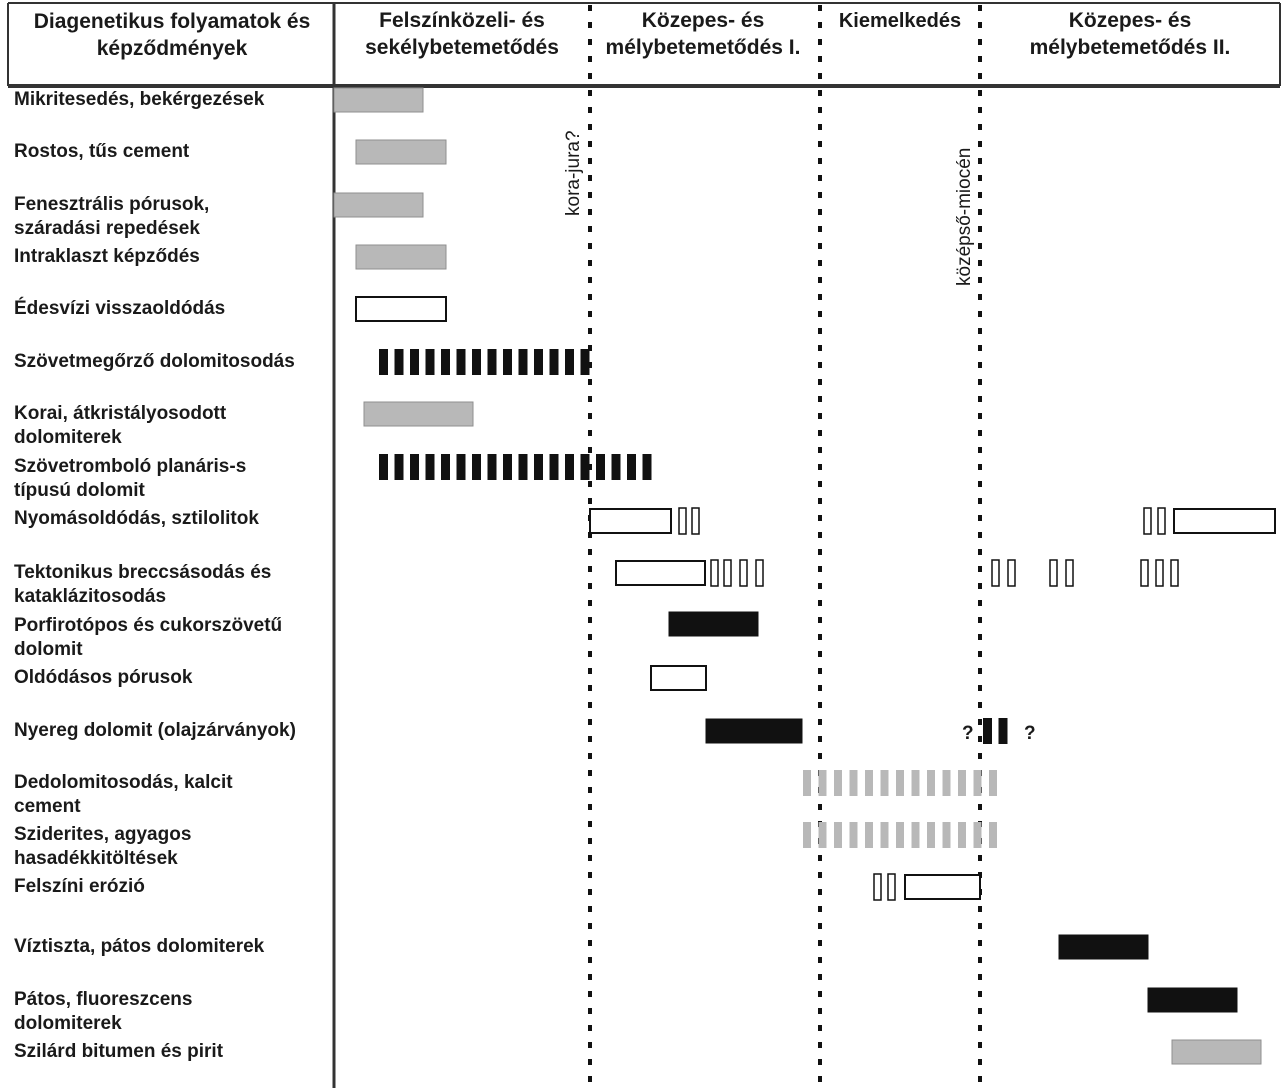 This screenshot has height=1088, width=1284. What do you see at coordinates (703, 47) in the screenshot?
I see `stage-heading-2-line-2: mélybetemetődés I.` at bounding box center [703, 47].